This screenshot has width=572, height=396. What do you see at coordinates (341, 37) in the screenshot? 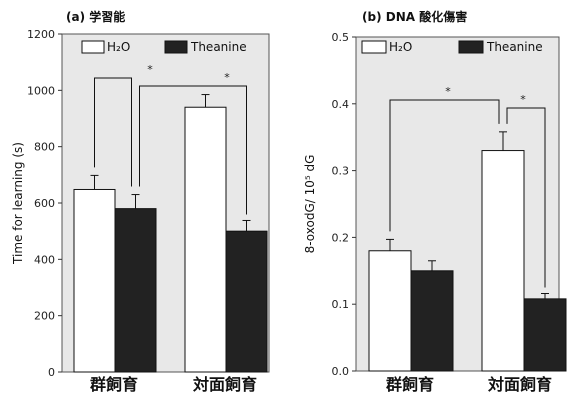
I see `y-tick-label: 0.5` at bounding box center [341, 37].